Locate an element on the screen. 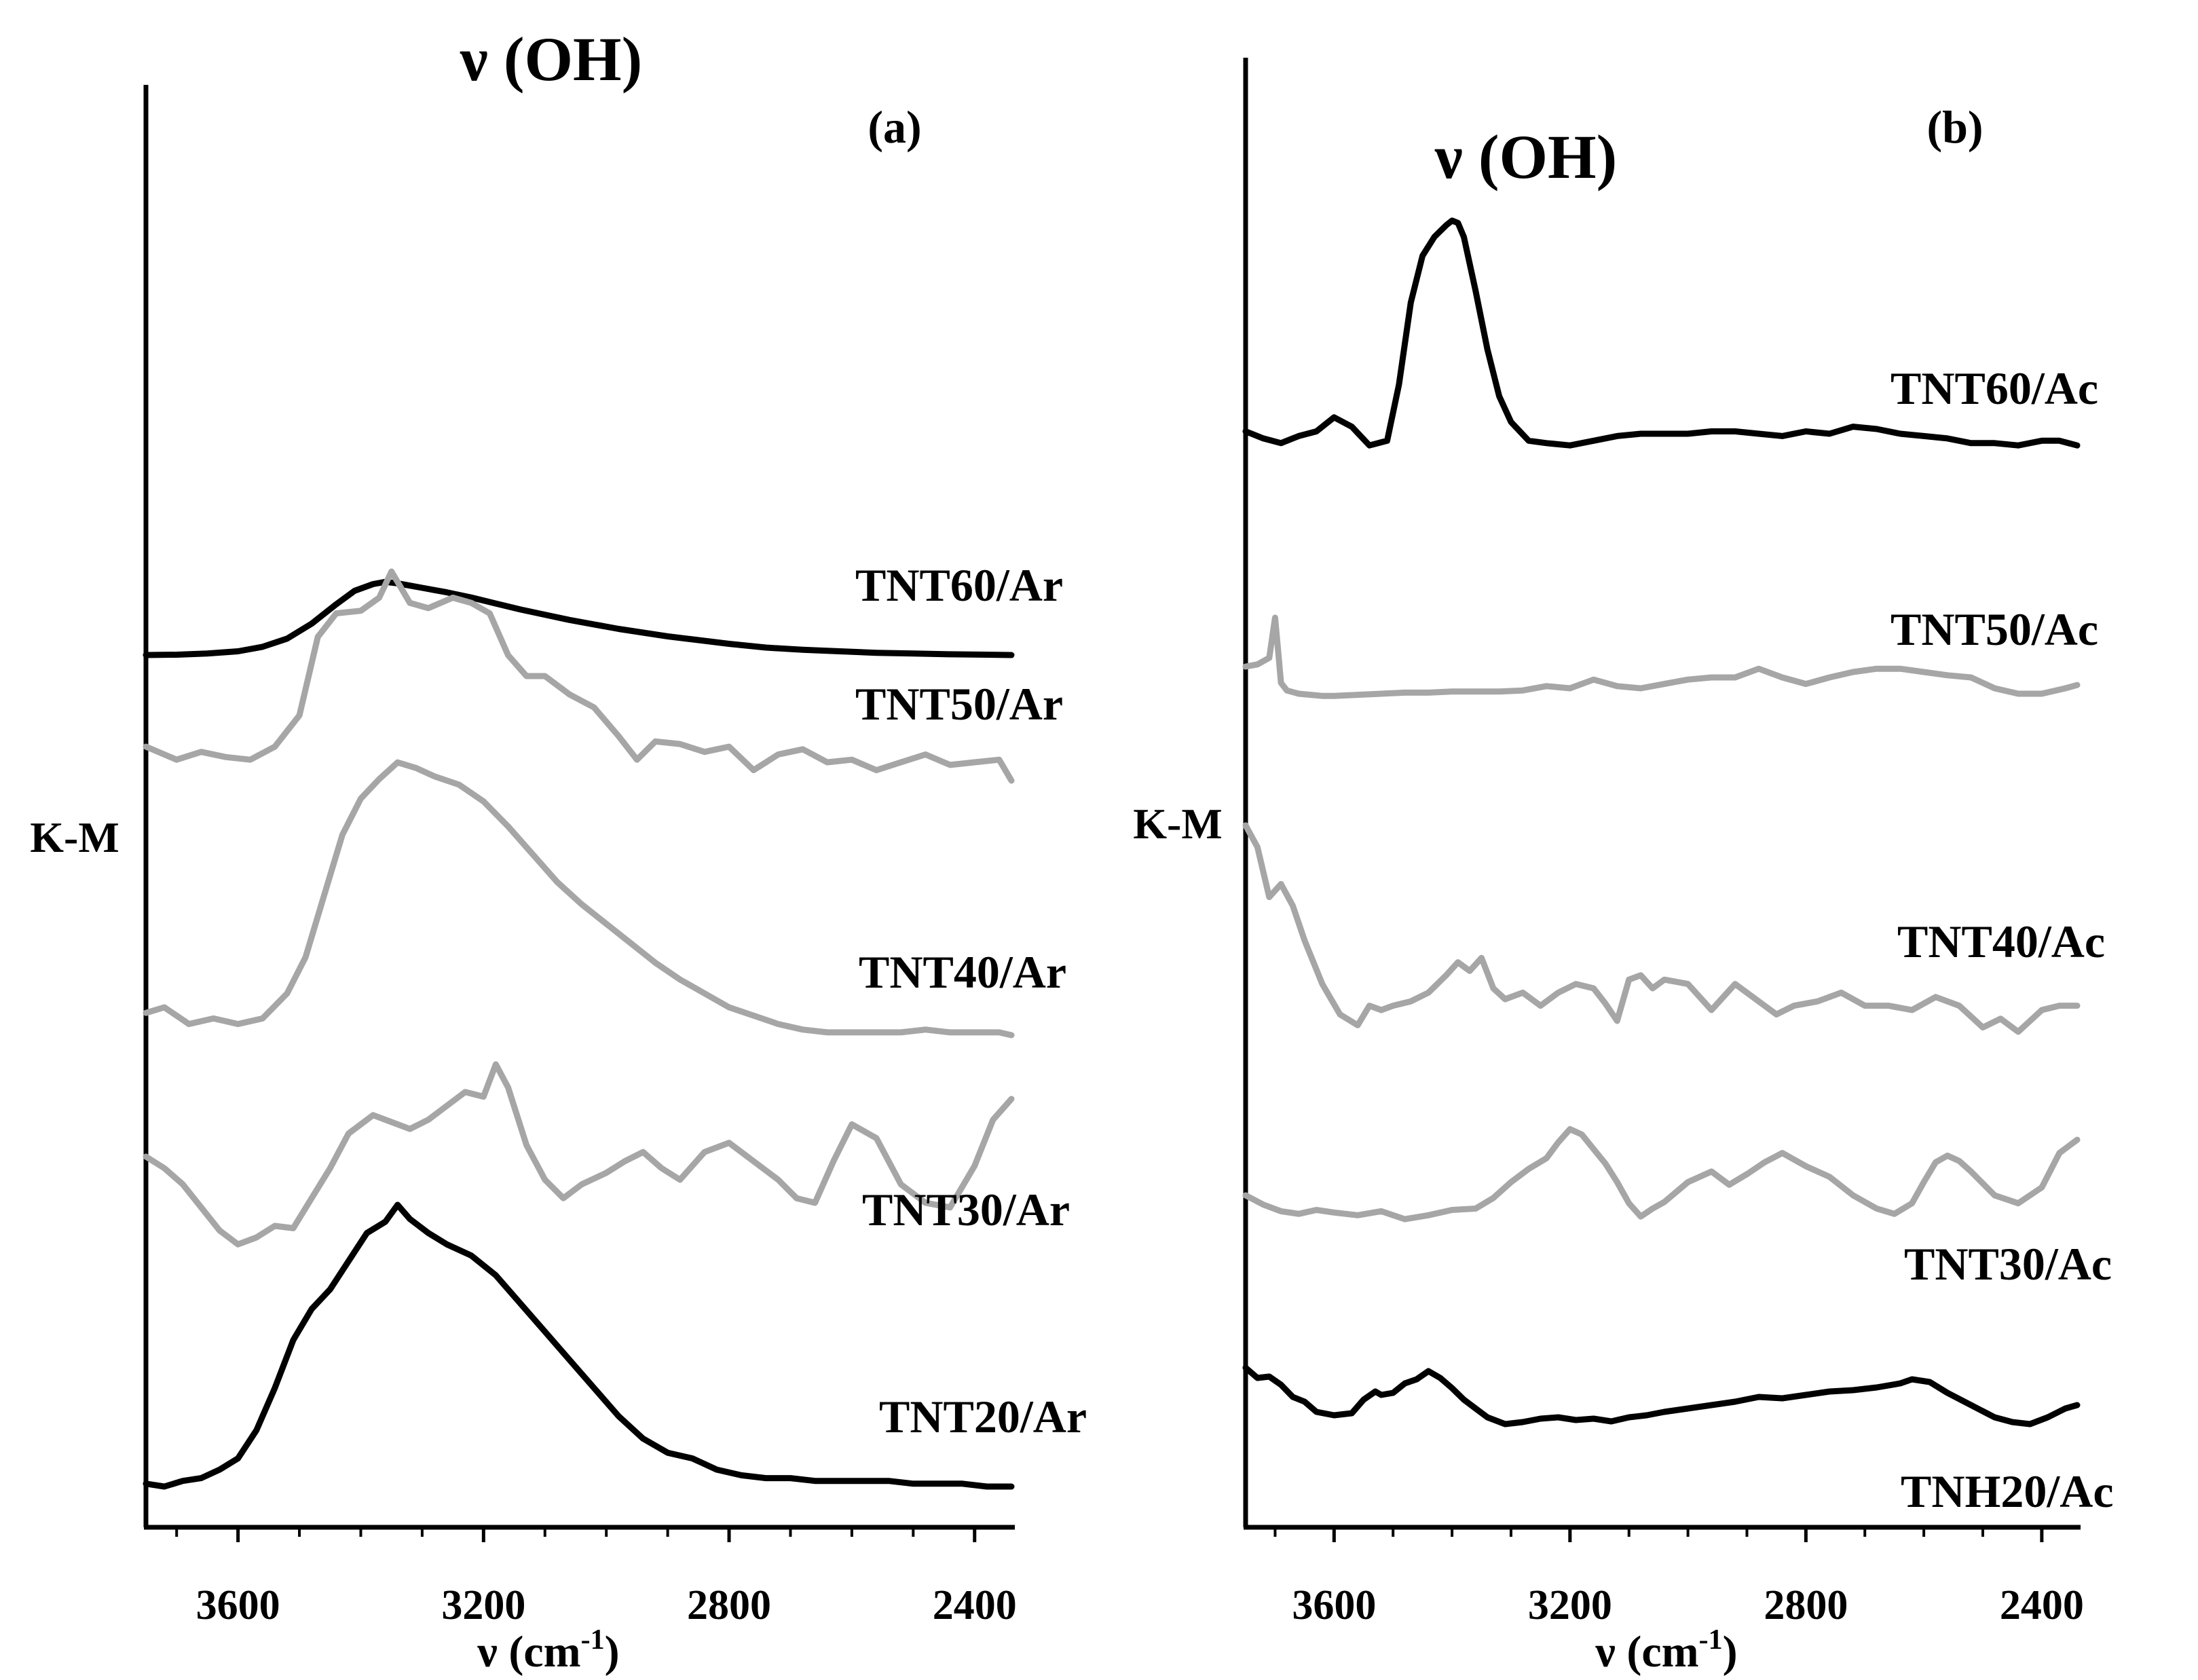  panel-label-a: (a) is located at coordinates (894, 127).